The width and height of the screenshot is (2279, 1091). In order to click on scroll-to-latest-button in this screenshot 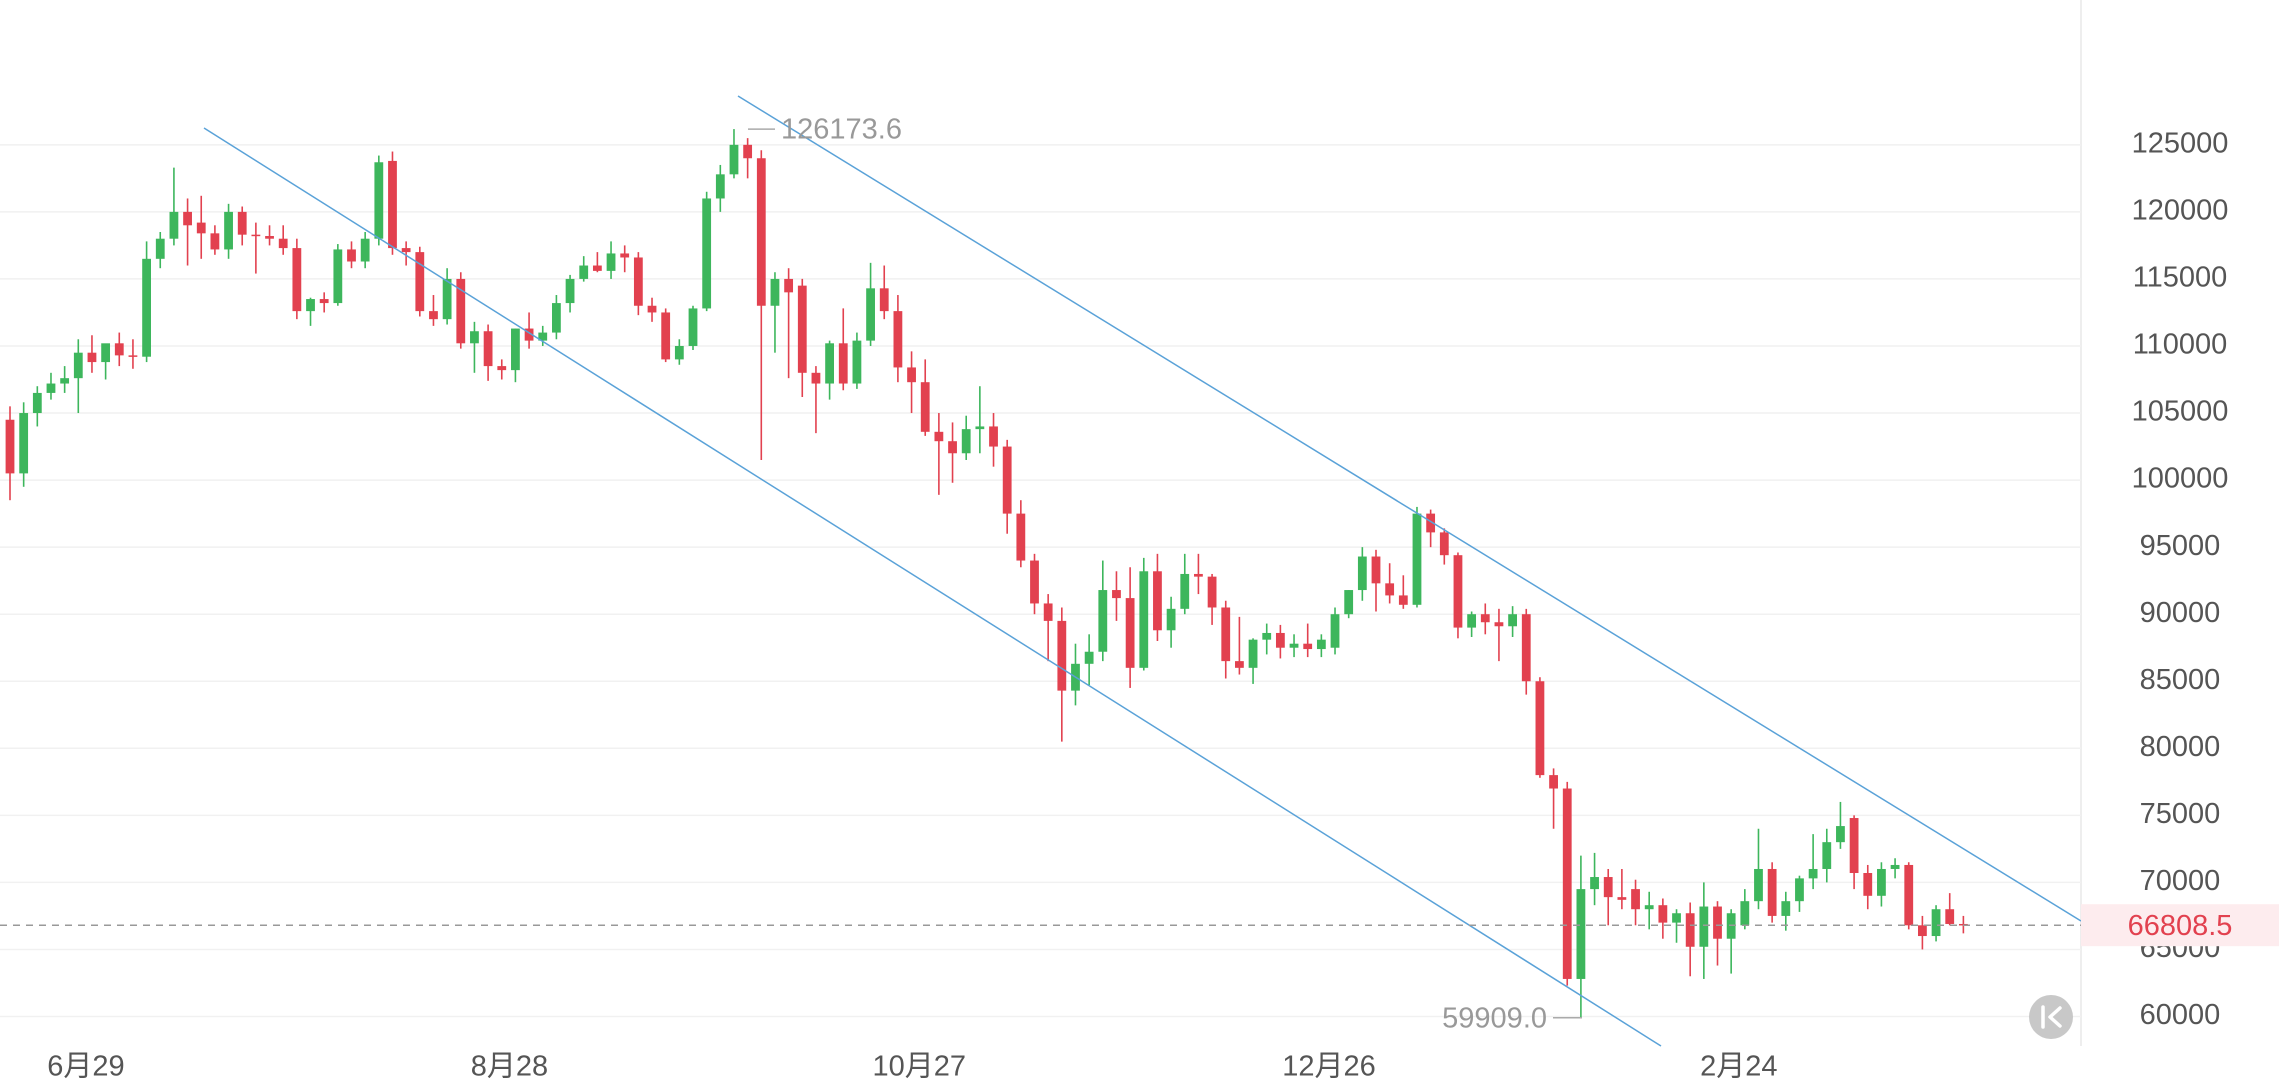, I will do `click(2051, 1017)`.